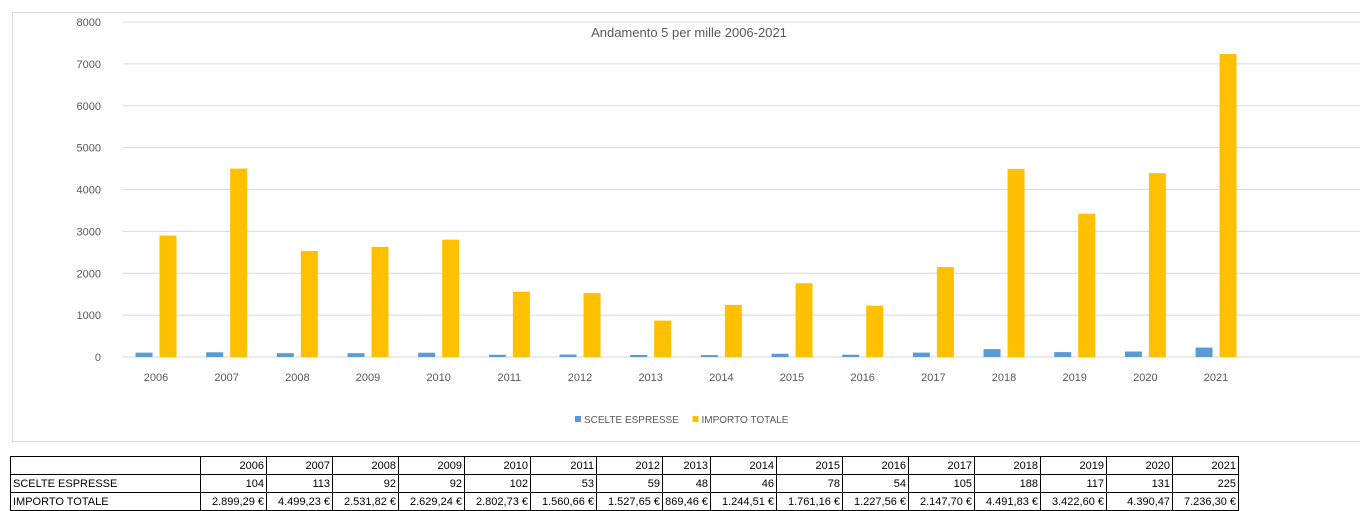  Describe the element at coordinates (89, 149) in the screenshot. I see `y-tick-label: 5000` at that location.